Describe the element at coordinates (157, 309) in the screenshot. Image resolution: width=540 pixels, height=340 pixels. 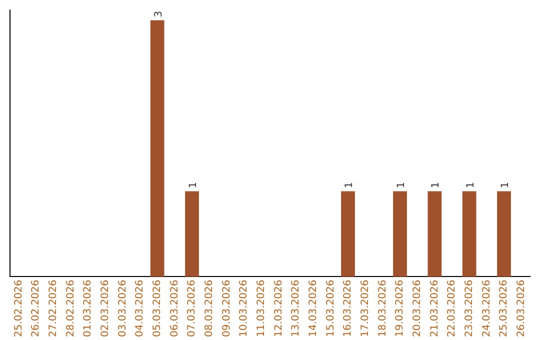
I see `x-tick-label: 05.03.2026` at that location.